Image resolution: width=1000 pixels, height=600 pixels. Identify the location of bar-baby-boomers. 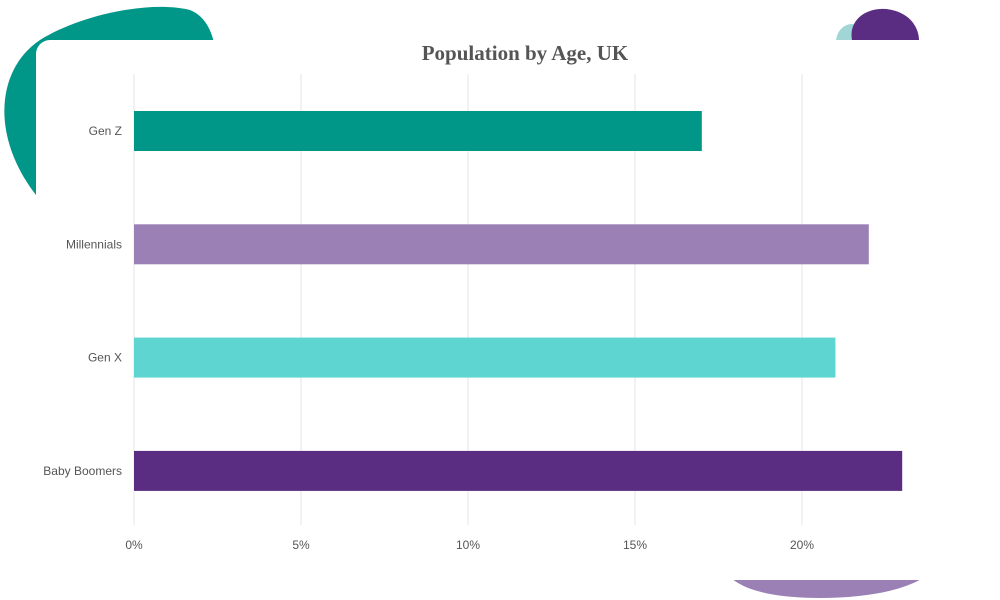
(518, 470).